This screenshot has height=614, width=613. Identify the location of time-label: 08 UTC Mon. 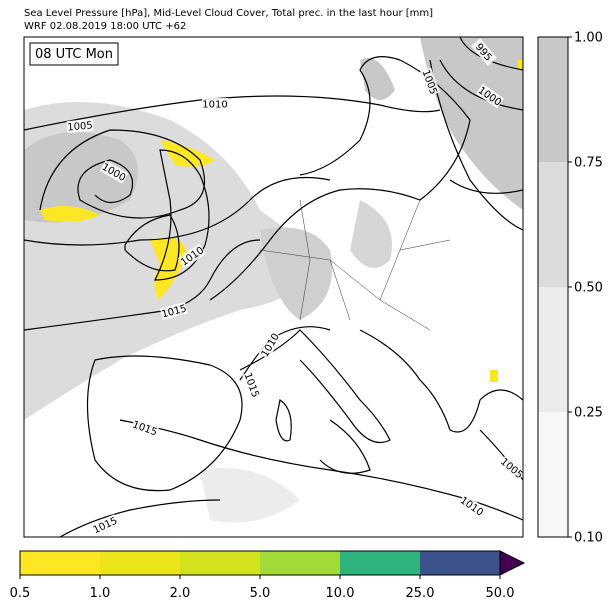
(74, 54).